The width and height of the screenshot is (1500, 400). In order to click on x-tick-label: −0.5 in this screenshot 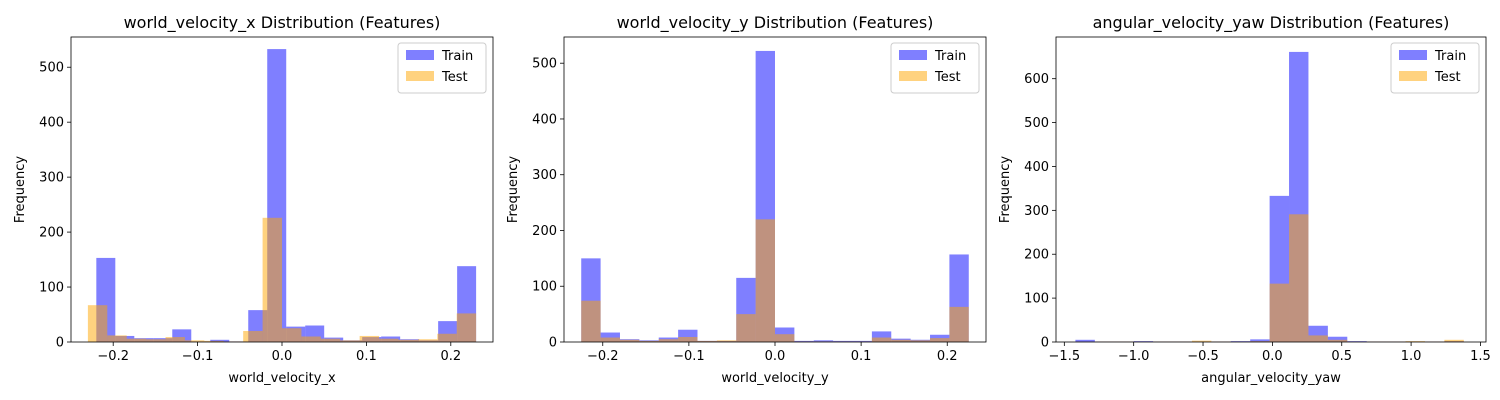, I will do `click(1203, 356)`.